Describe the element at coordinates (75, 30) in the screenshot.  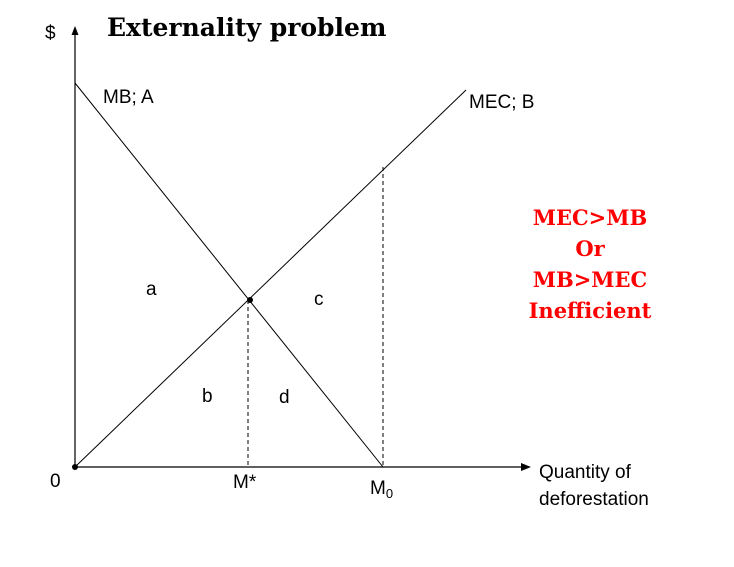
I see `y-axis-arrow-icon` at that location.